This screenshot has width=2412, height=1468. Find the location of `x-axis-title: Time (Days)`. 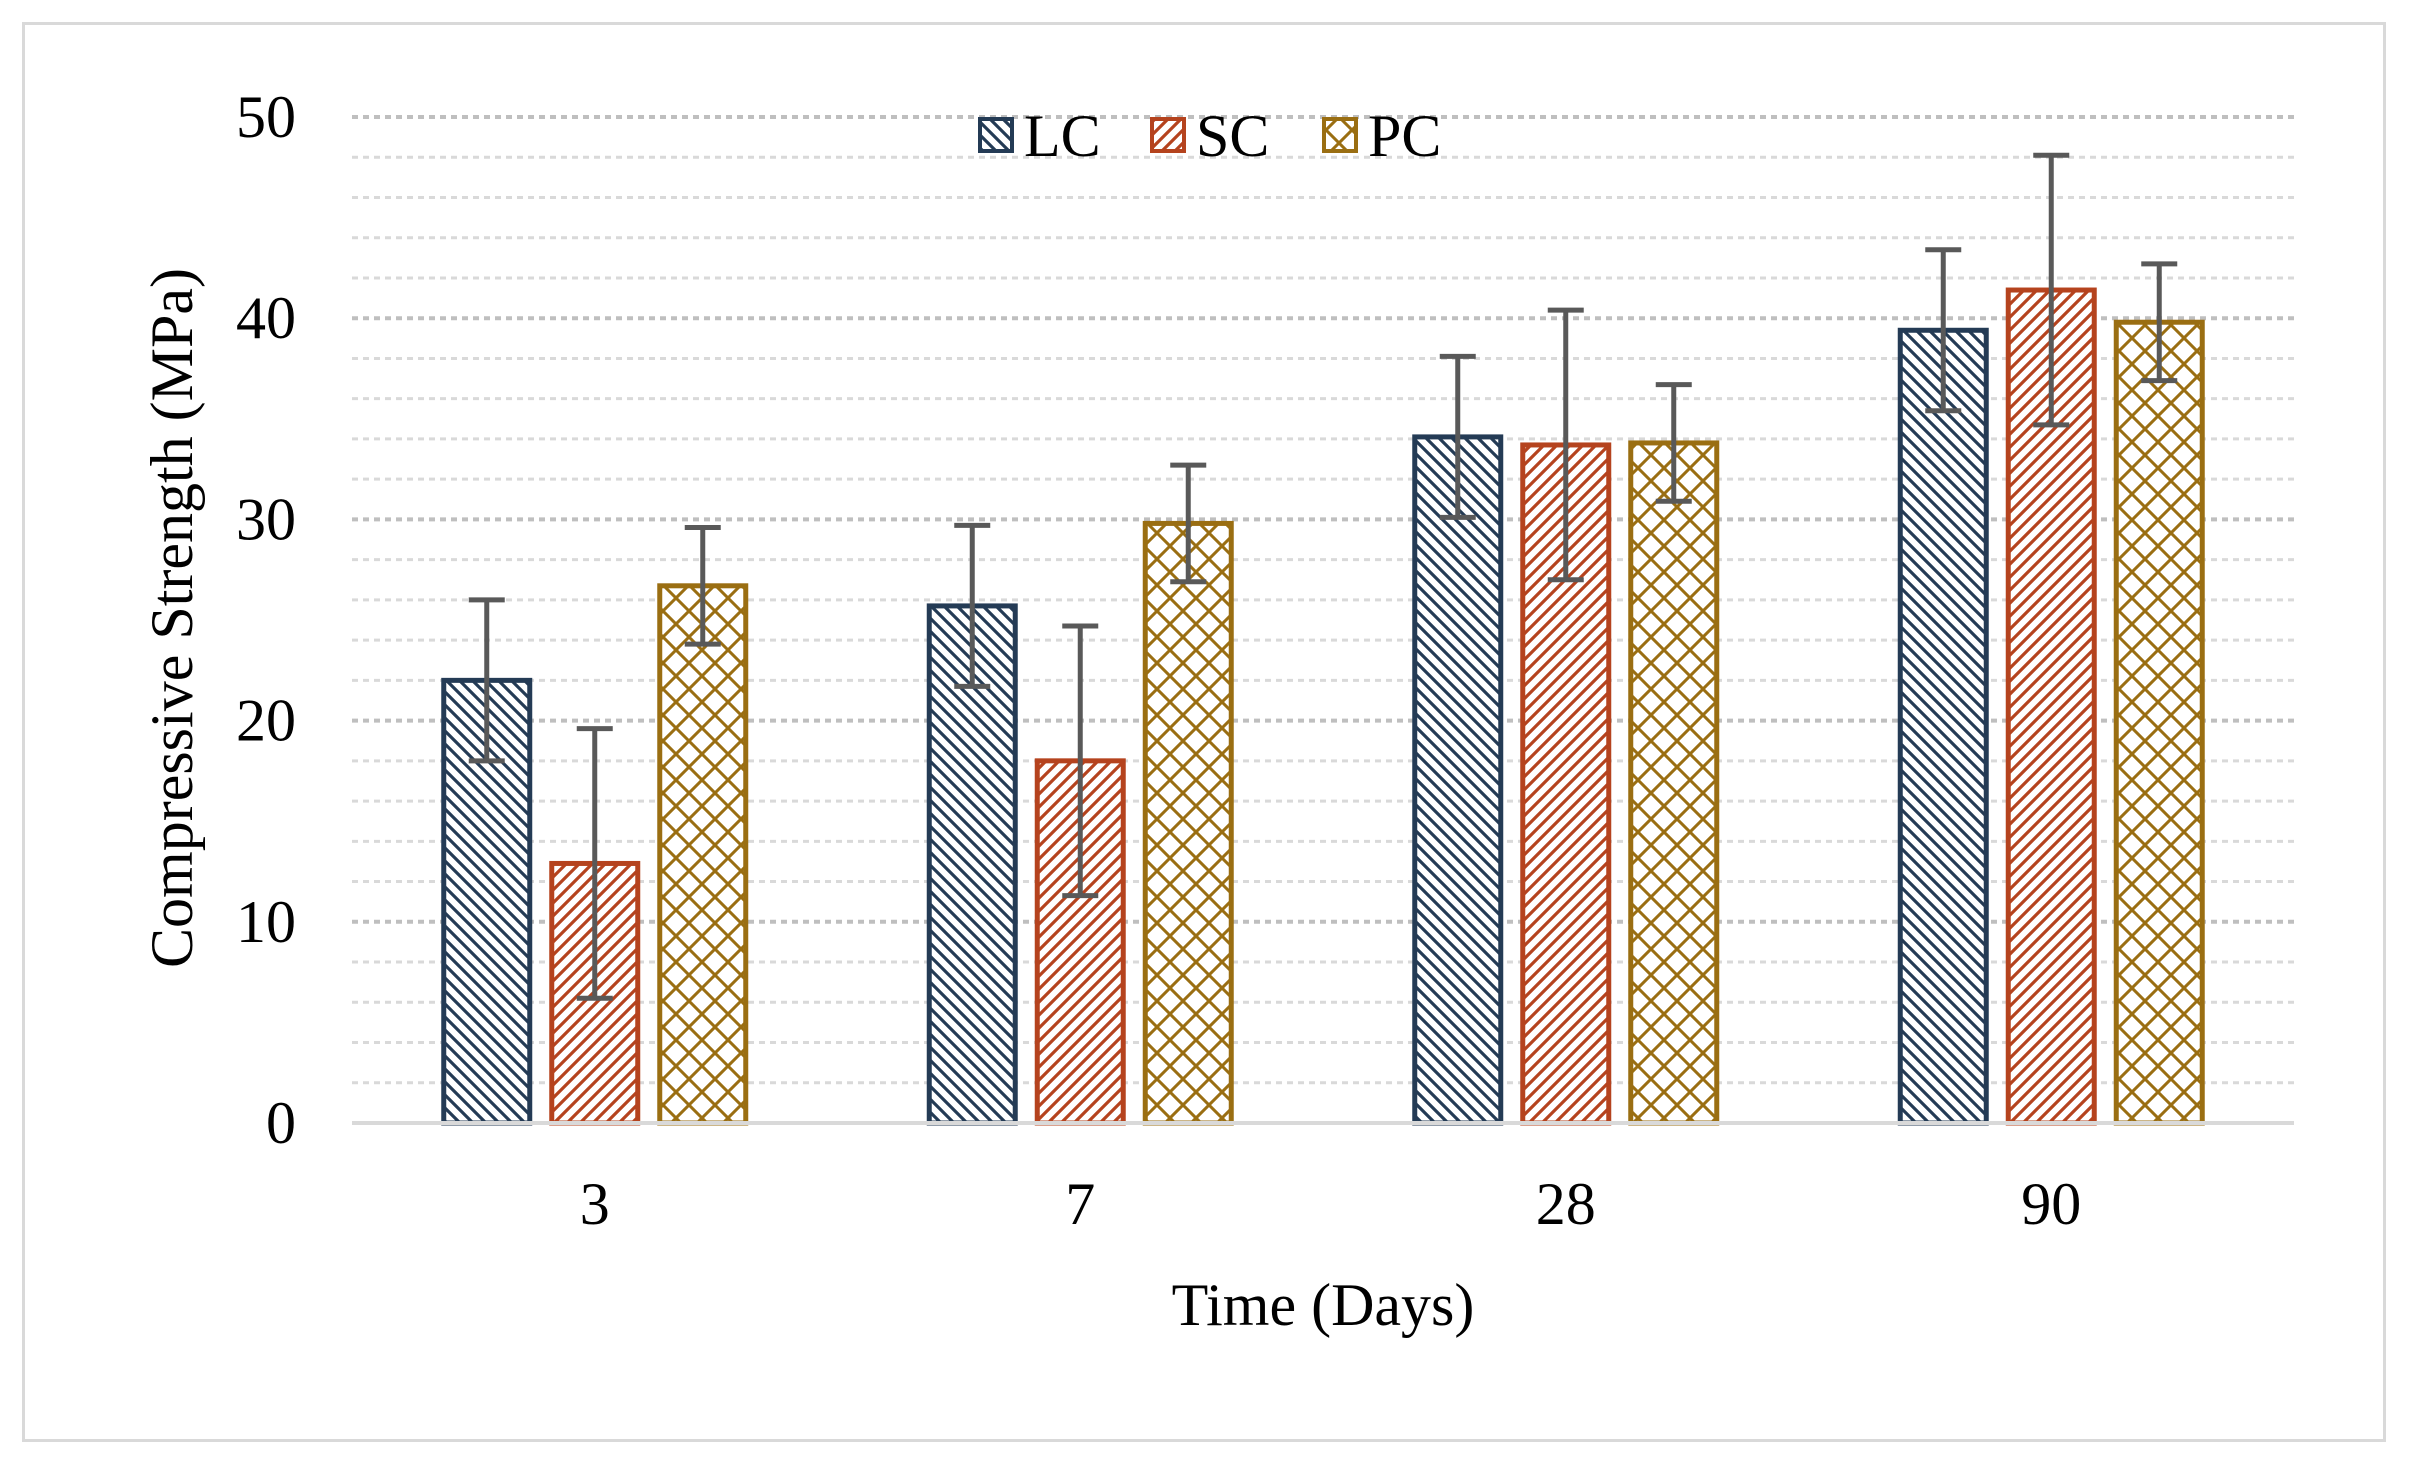

x-axis-title: Time (Days) is located at coordinates (1323, 1305).